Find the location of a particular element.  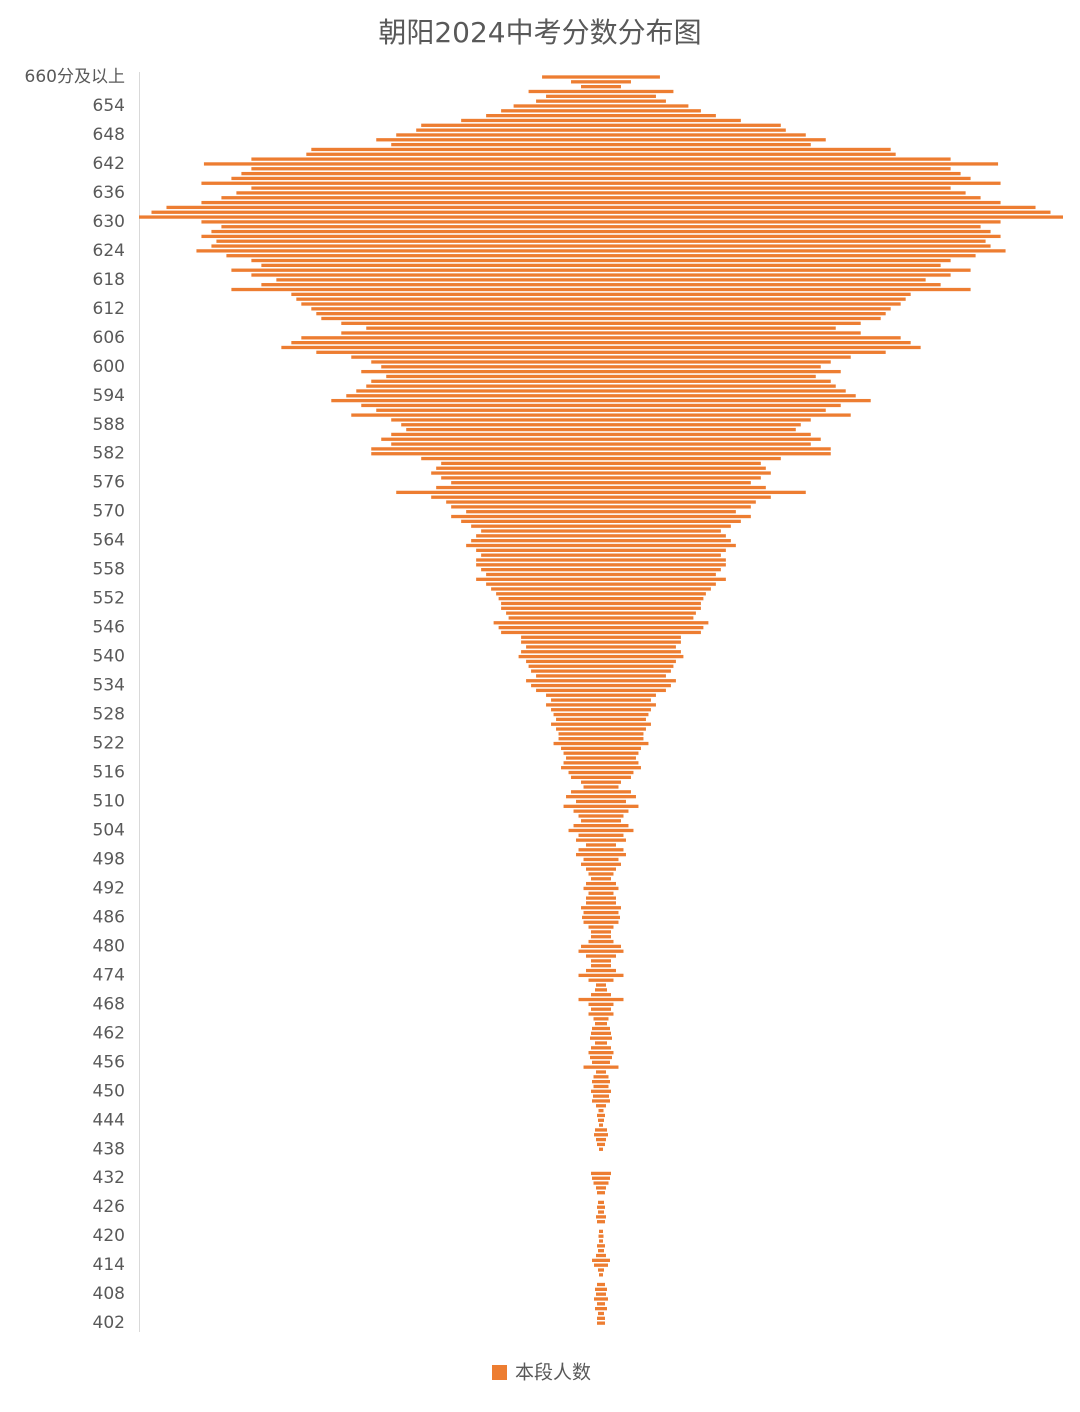

y-tick-label: 456 is located at coordinates (109, 1062).